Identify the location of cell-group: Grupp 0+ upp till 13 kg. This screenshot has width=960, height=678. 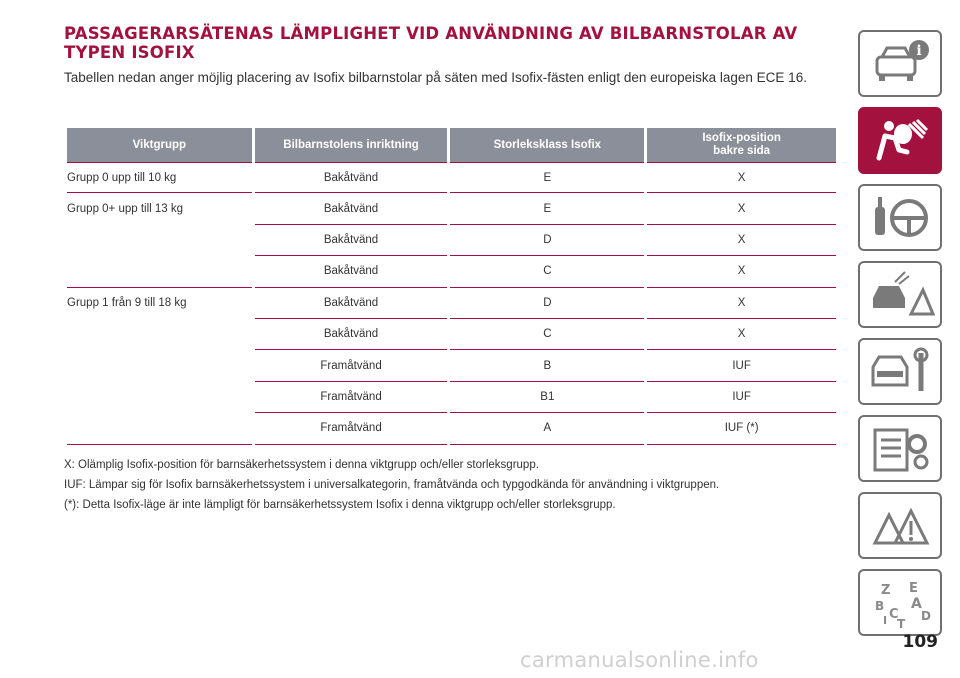
(125, 209).